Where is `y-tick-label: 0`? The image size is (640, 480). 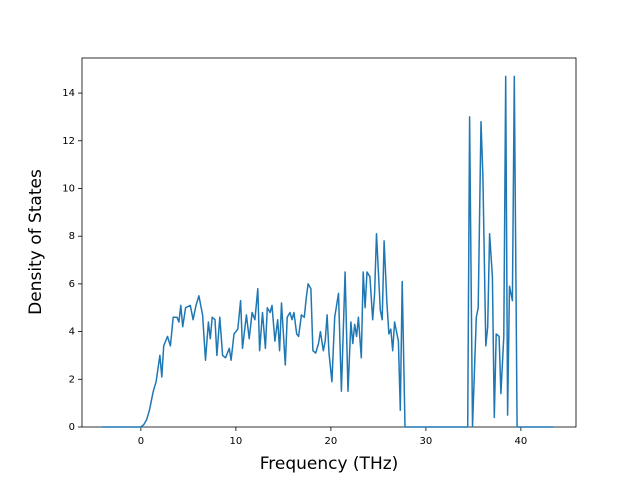 y-tick-label: 0 is located at coordinates (72, 427).